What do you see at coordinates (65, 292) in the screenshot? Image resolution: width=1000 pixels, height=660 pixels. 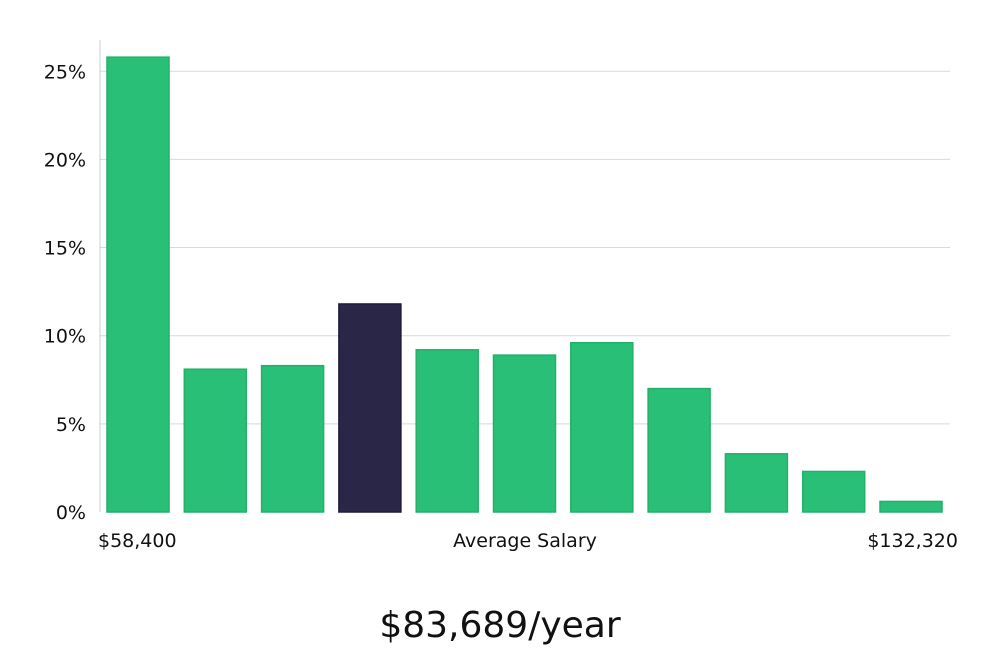 I see `y-axis-ticks: 0% 5% 10% 15% 20% 25%` at bounding box center [65, 292].